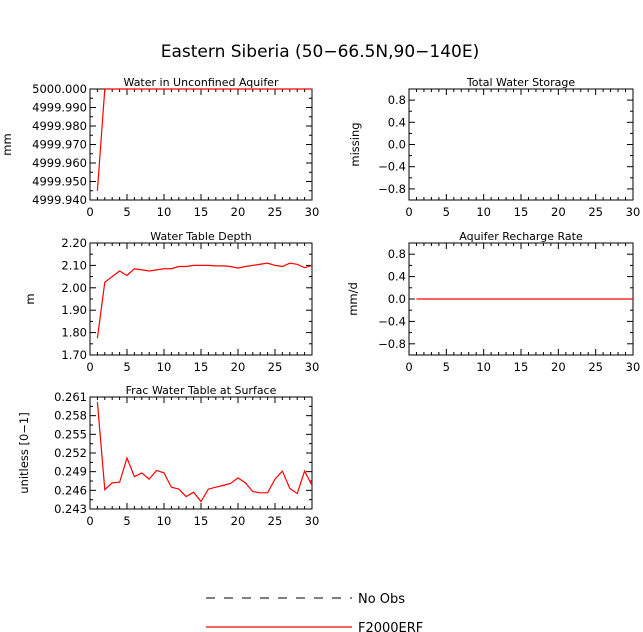 This screenshot has width=643, height=632. Describe the element at coordinates (74, 333) in the screenshot. I see `y-tick-label: 1.80` at that location.